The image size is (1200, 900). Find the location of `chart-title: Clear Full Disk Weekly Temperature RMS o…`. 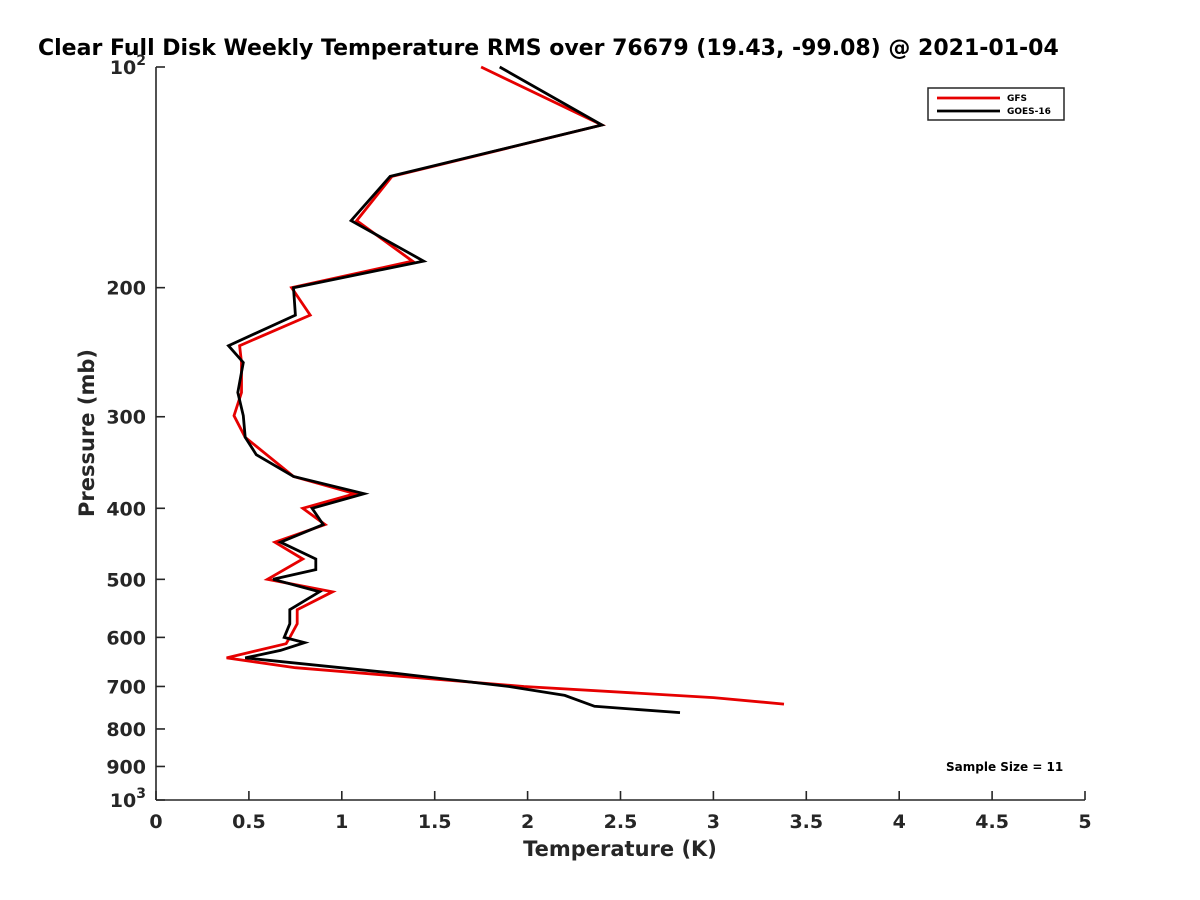

chart-title: Clear Full Disk Weekly Temperature RMS o… is located at coordinates (548, 48).